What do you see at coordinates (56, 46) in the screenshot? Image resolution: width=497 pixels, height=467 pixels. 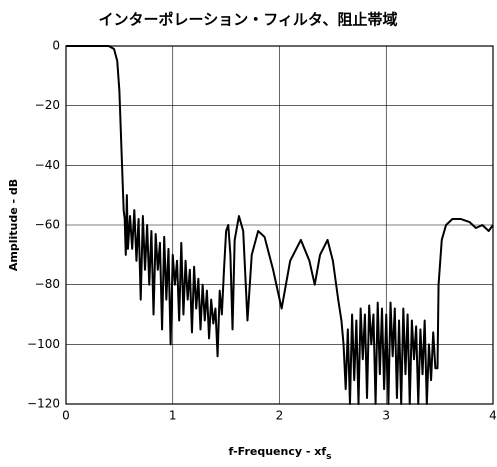 I see `y-tick-label: 0` at bounding box center [56, 46].